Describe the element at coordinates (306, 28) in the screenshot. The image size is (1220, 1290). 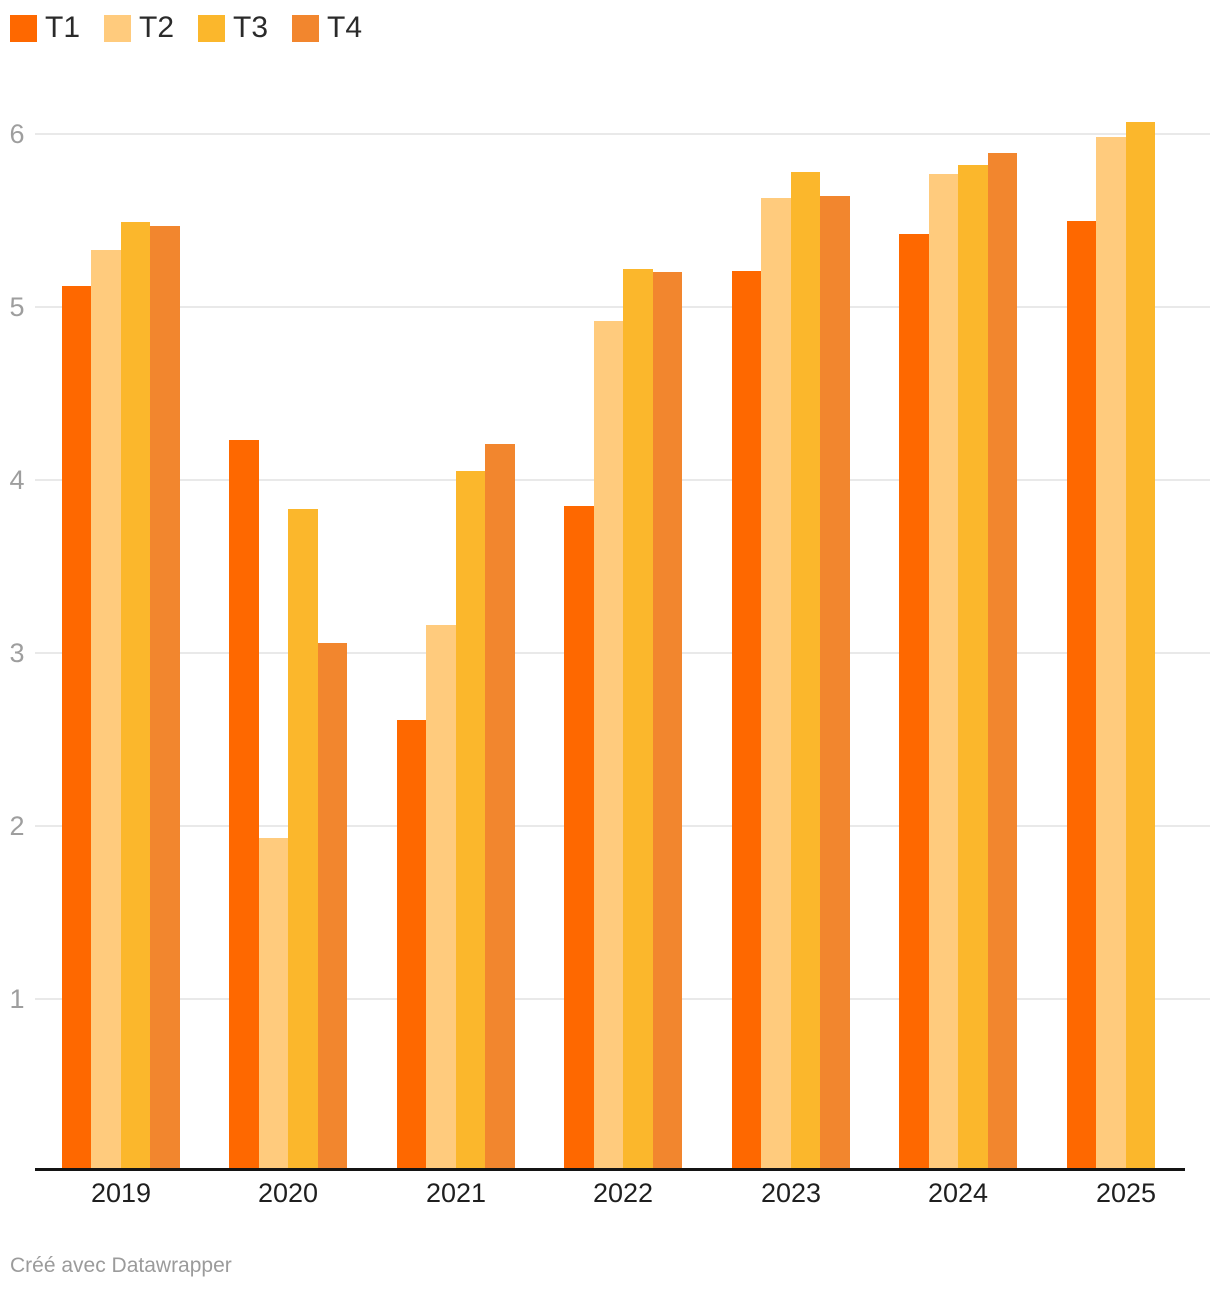
I see `legend-swatch-T4` at that location.